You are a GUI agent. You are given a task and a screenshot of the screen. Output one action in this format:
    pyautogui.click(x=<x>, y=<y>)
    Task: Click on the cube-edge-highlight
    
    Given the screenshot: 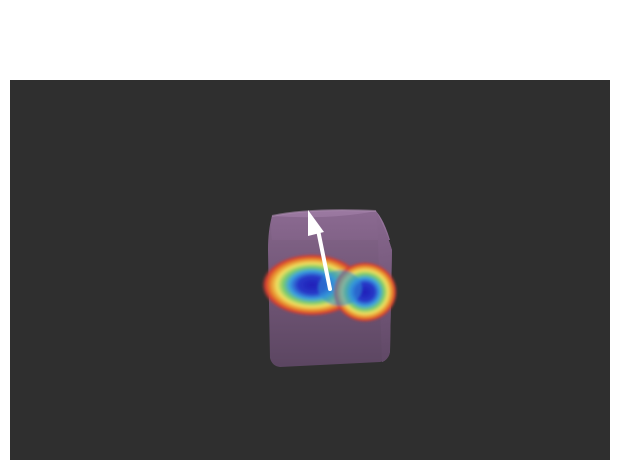 What is the action you would take?
    pyautogui.click(x=324, y=213)
    